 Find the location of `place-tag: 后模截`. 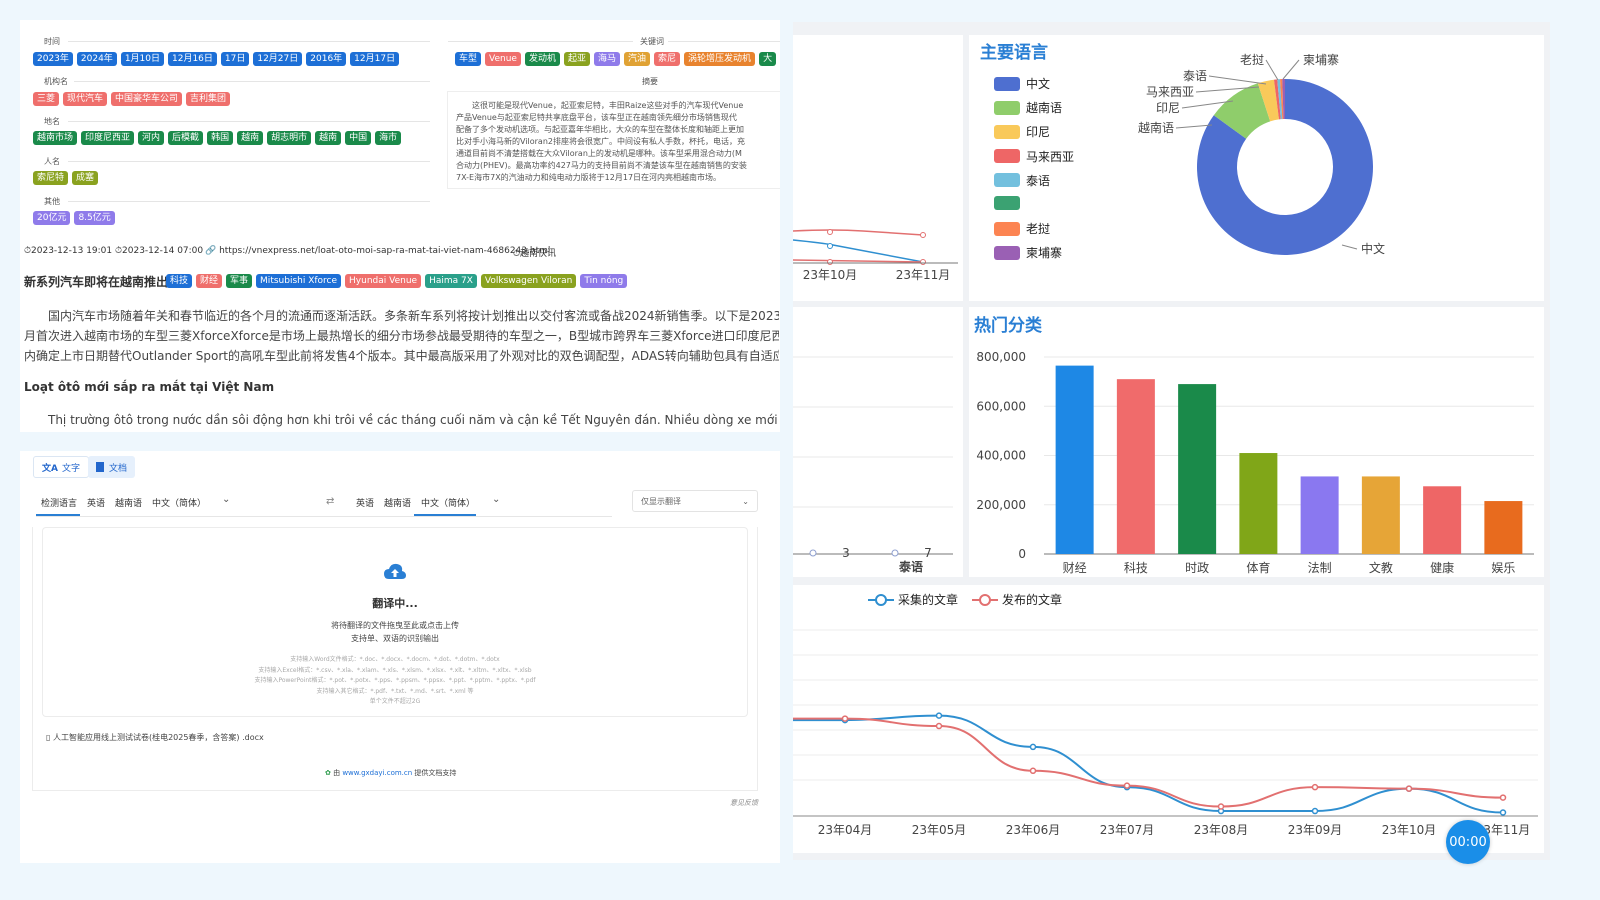

place-tag: 后模截 is located at coordinates (186, 138).